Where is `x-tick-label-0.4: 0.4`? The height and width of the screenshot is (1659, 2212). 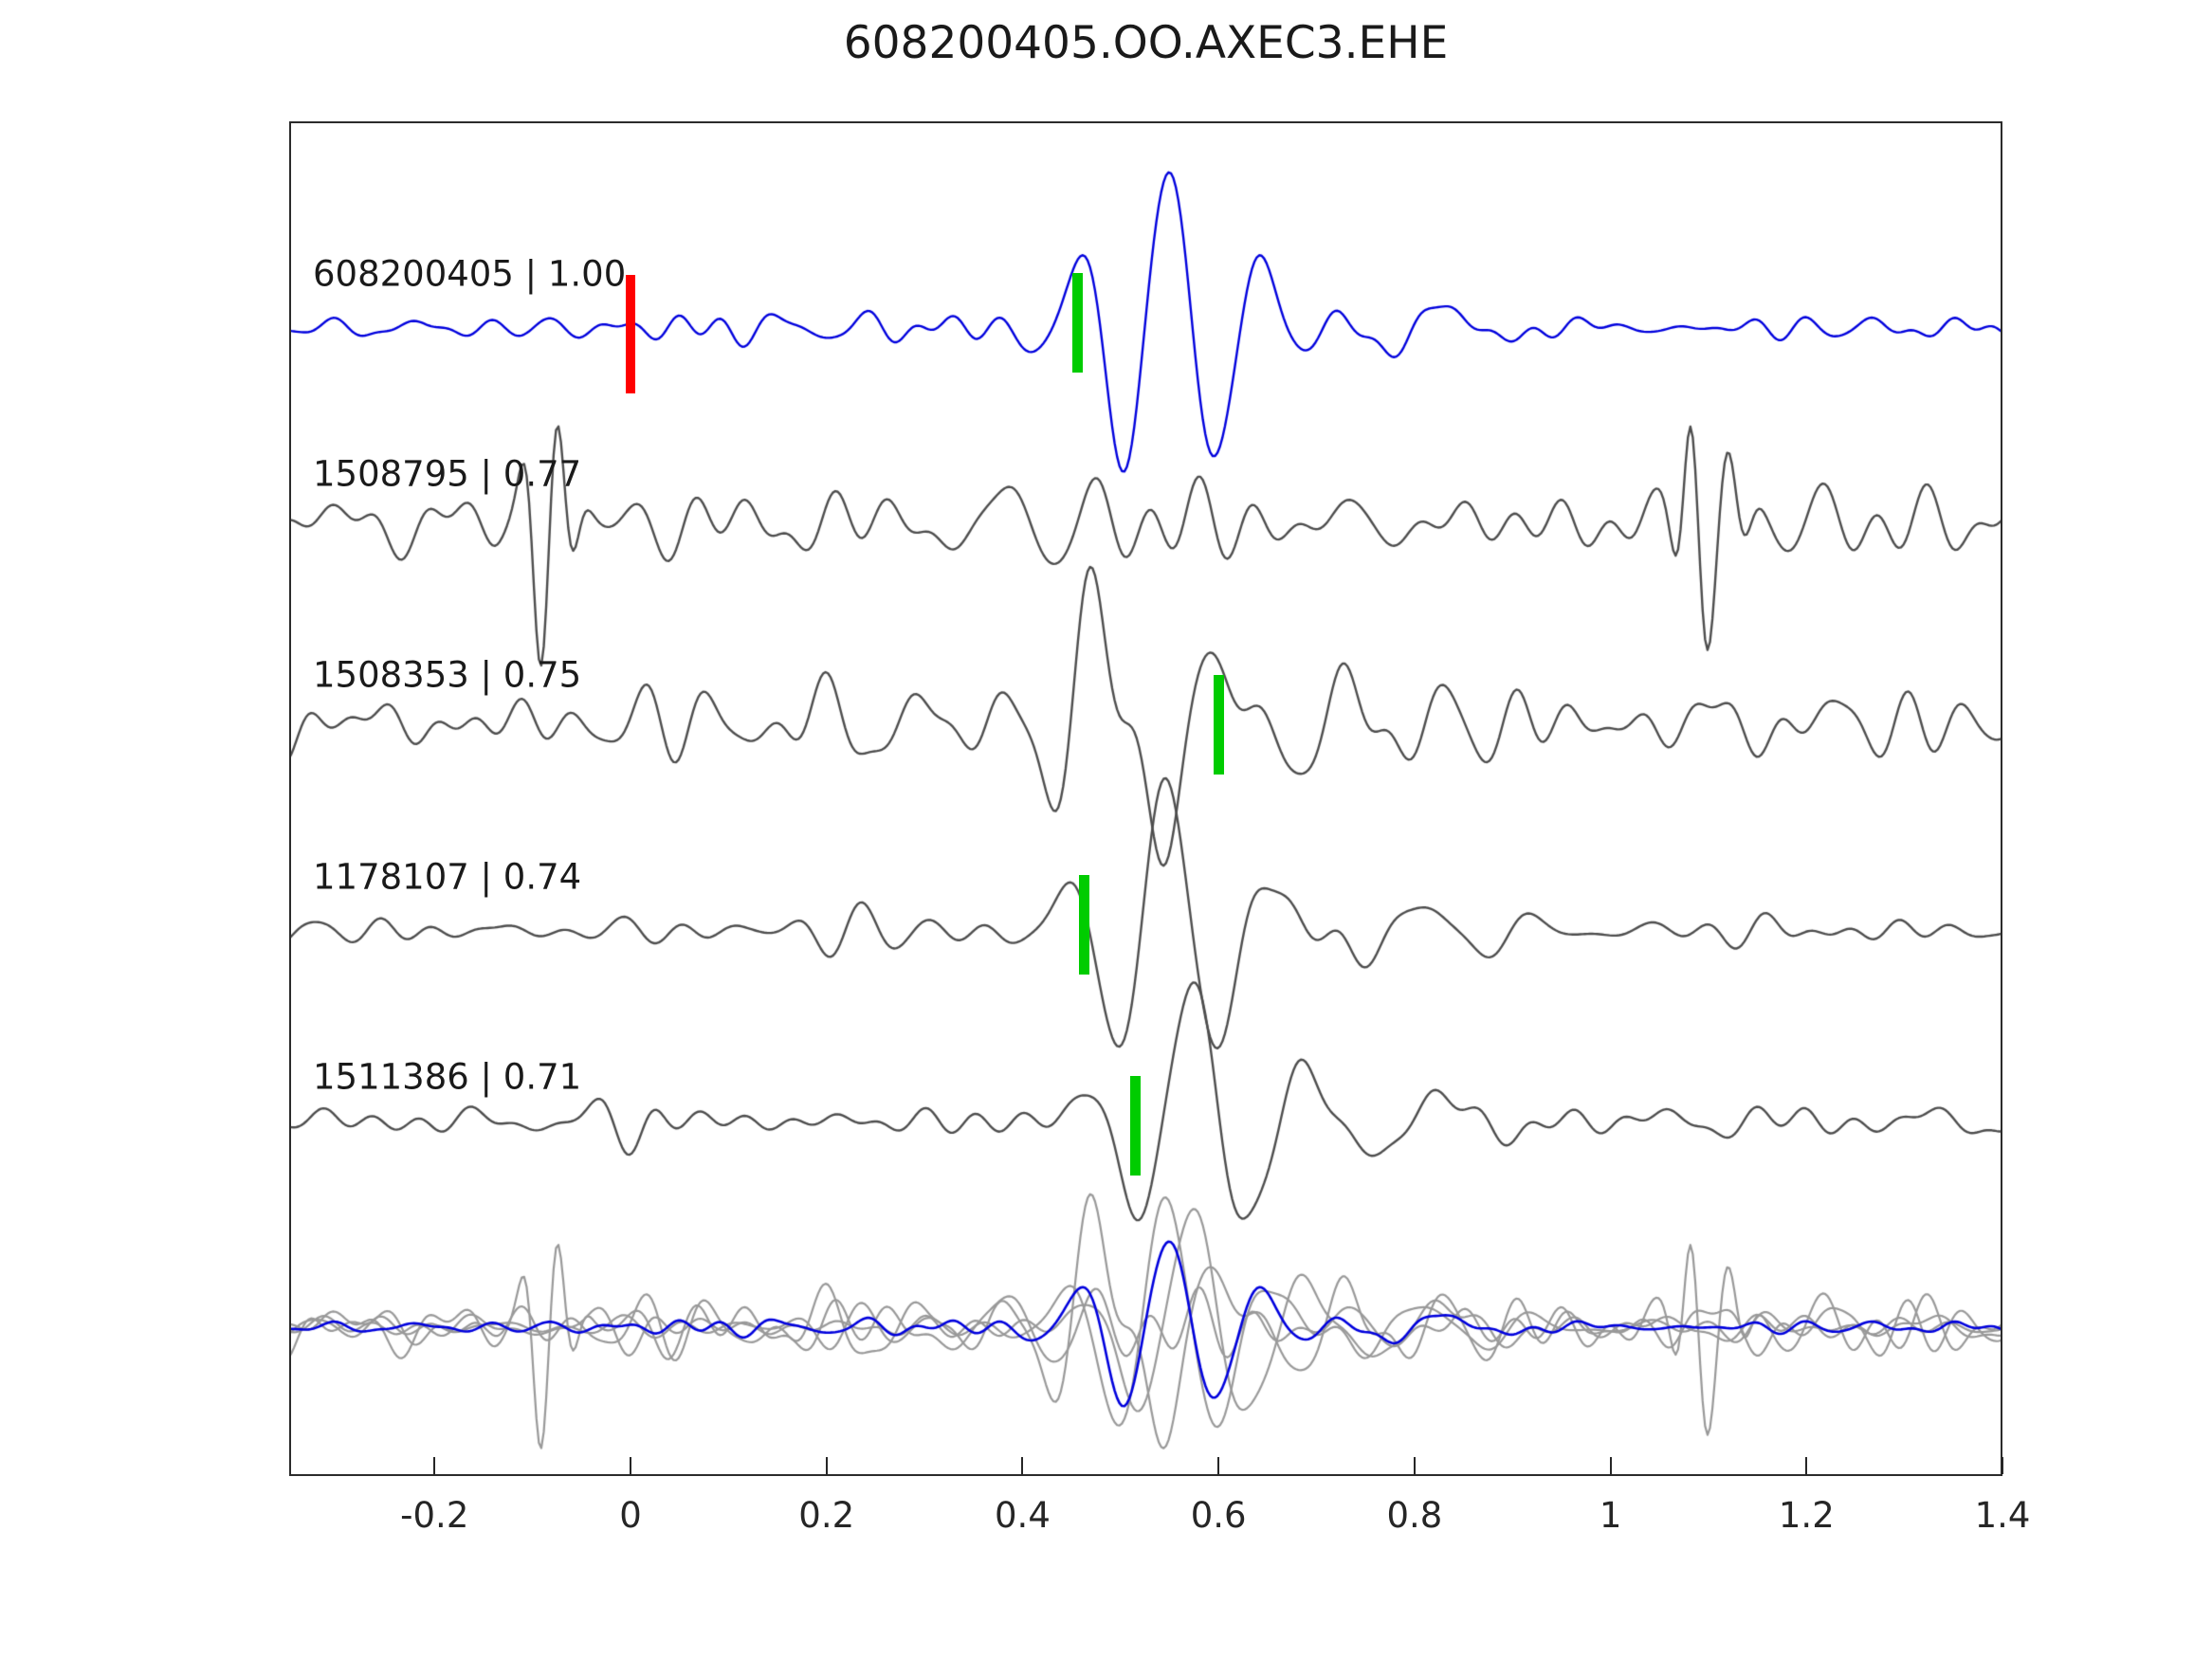 x-tick-label-0.4: 0.4 is located at coordinates (1023, 1515).